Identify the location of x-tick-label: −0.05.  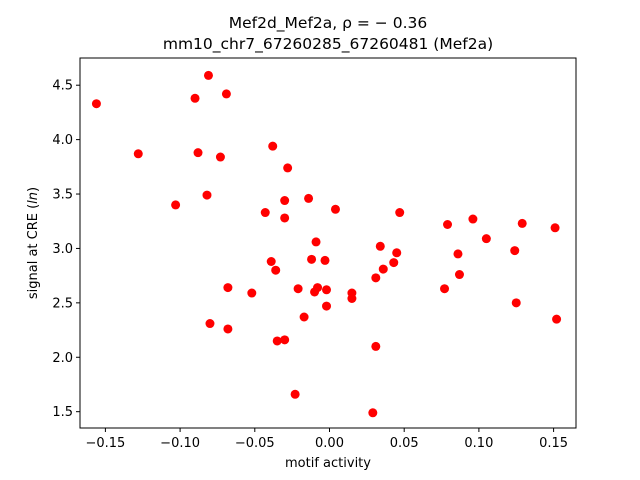
(255, 443).